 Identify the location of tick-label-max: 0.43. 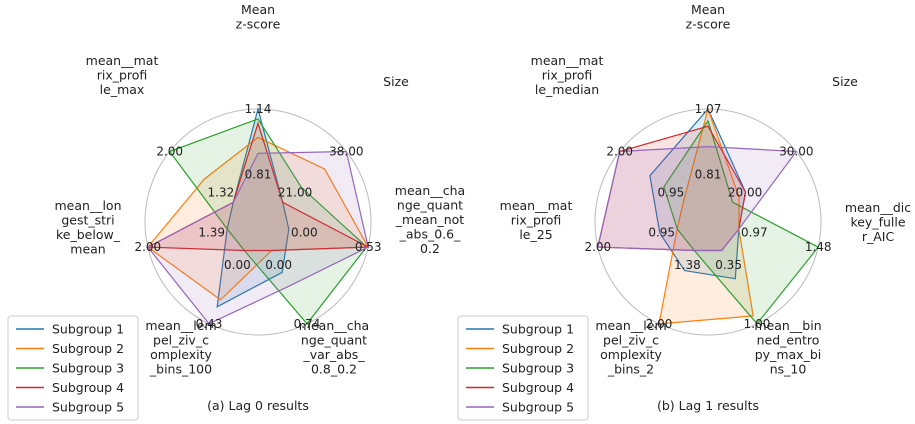
(209, 324).